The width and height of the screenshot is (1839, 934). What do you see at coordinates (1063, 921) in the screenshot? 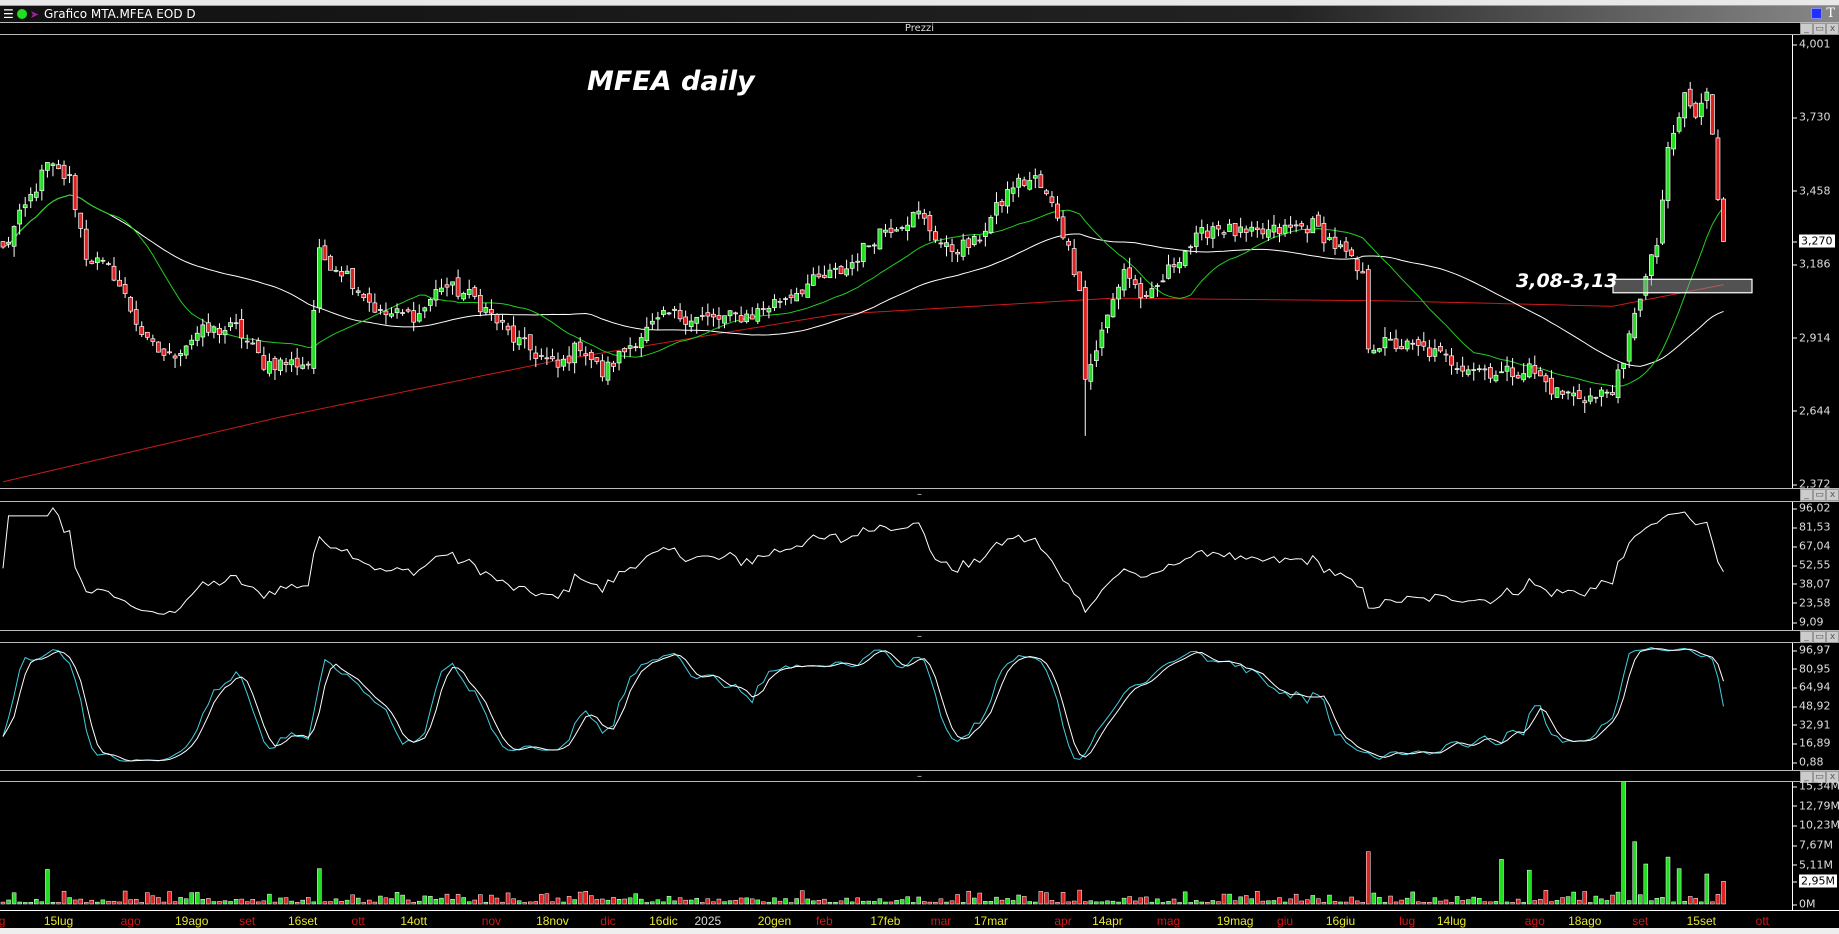
I see `date-axis-label: apr` at bounding box center [1063, 921].